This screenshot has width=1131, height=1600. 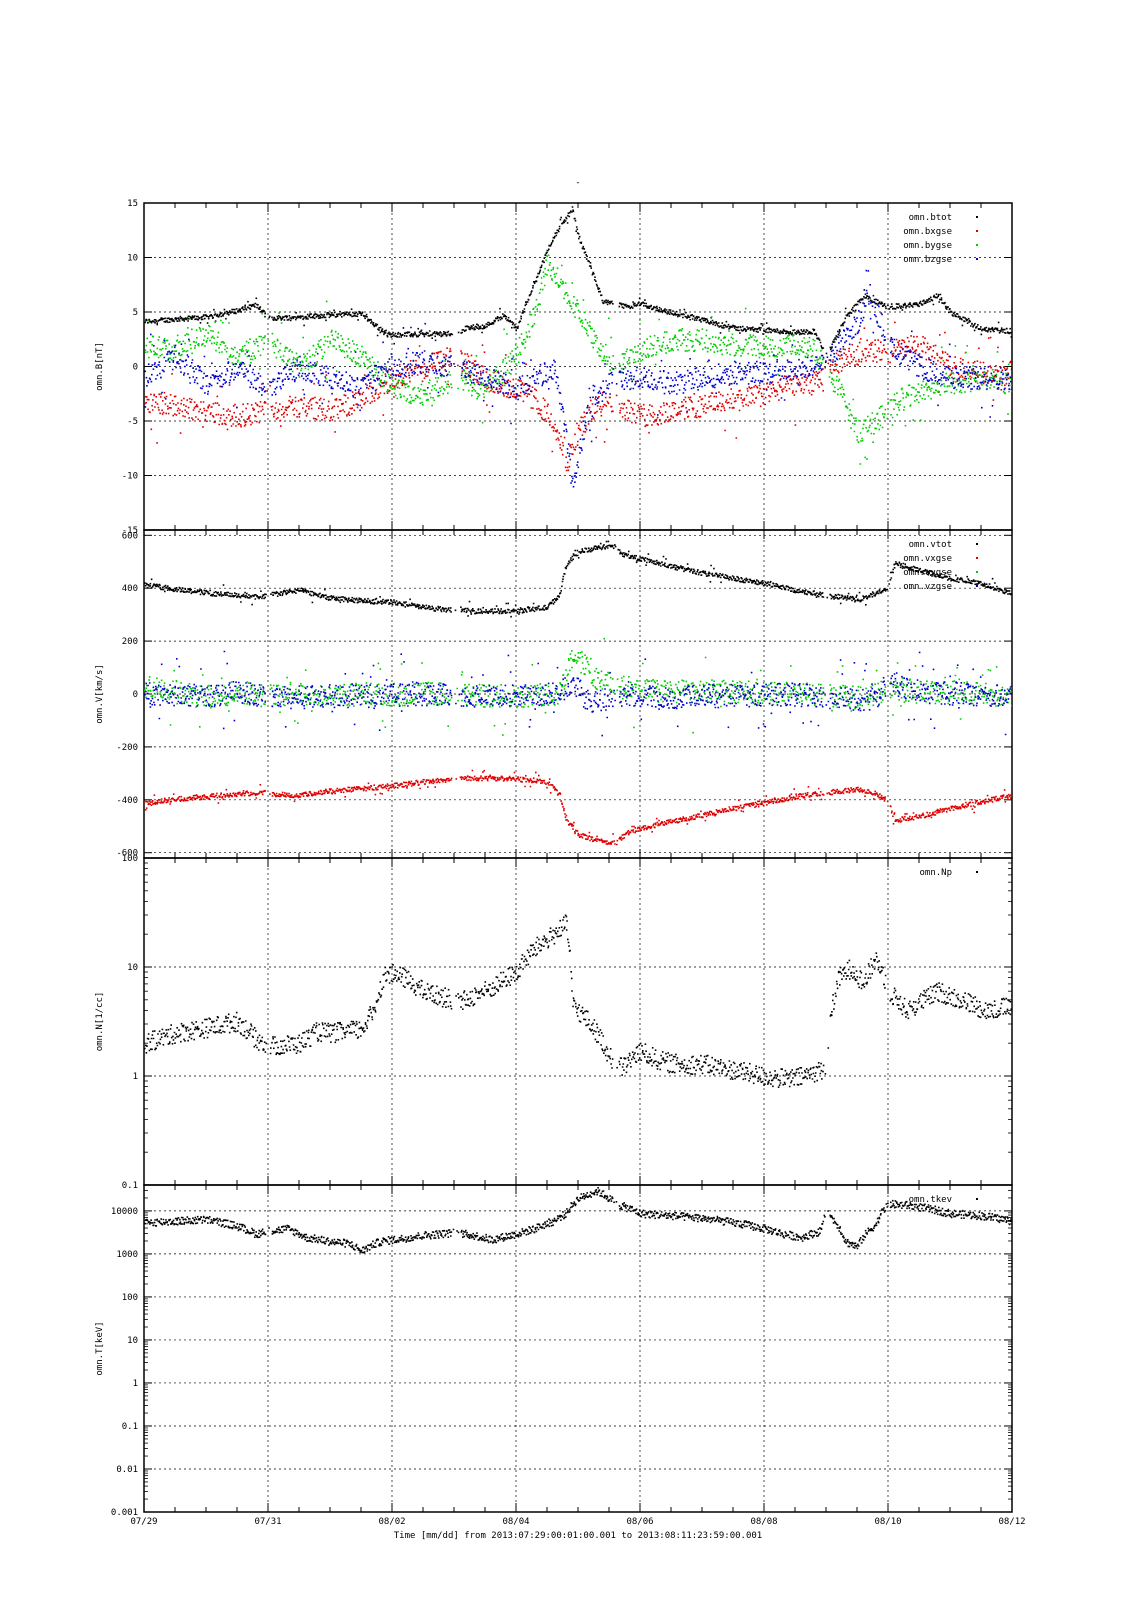 What do you see at coordinates (127, 801) in the screenshot?
I see `y-tick-label: -400` at bounding box center [127, 801].